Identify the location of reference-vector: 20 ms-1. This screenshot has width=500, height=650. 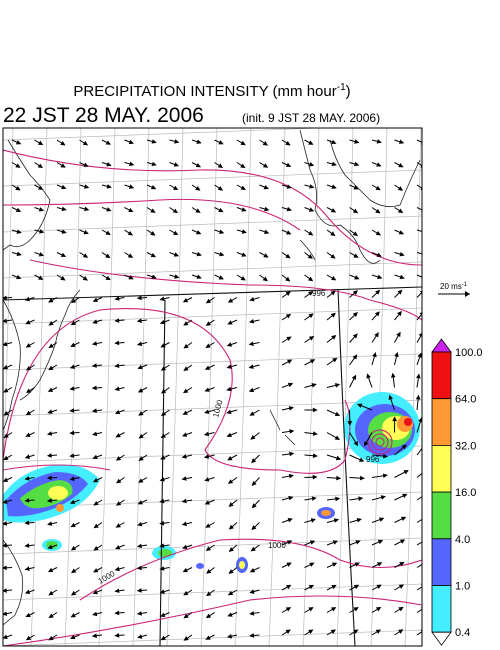
(454, 289).